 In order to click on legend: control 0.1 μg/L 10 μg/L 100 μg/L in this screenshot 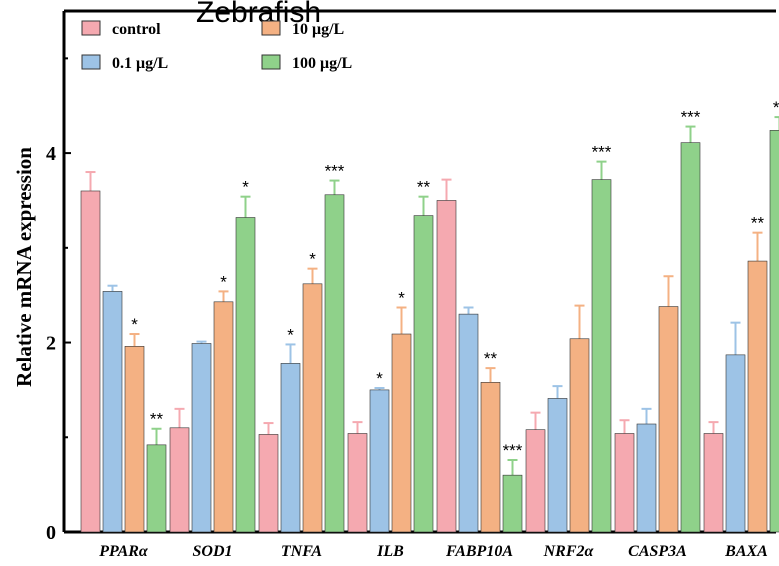, I will do `click(216, 46)`.